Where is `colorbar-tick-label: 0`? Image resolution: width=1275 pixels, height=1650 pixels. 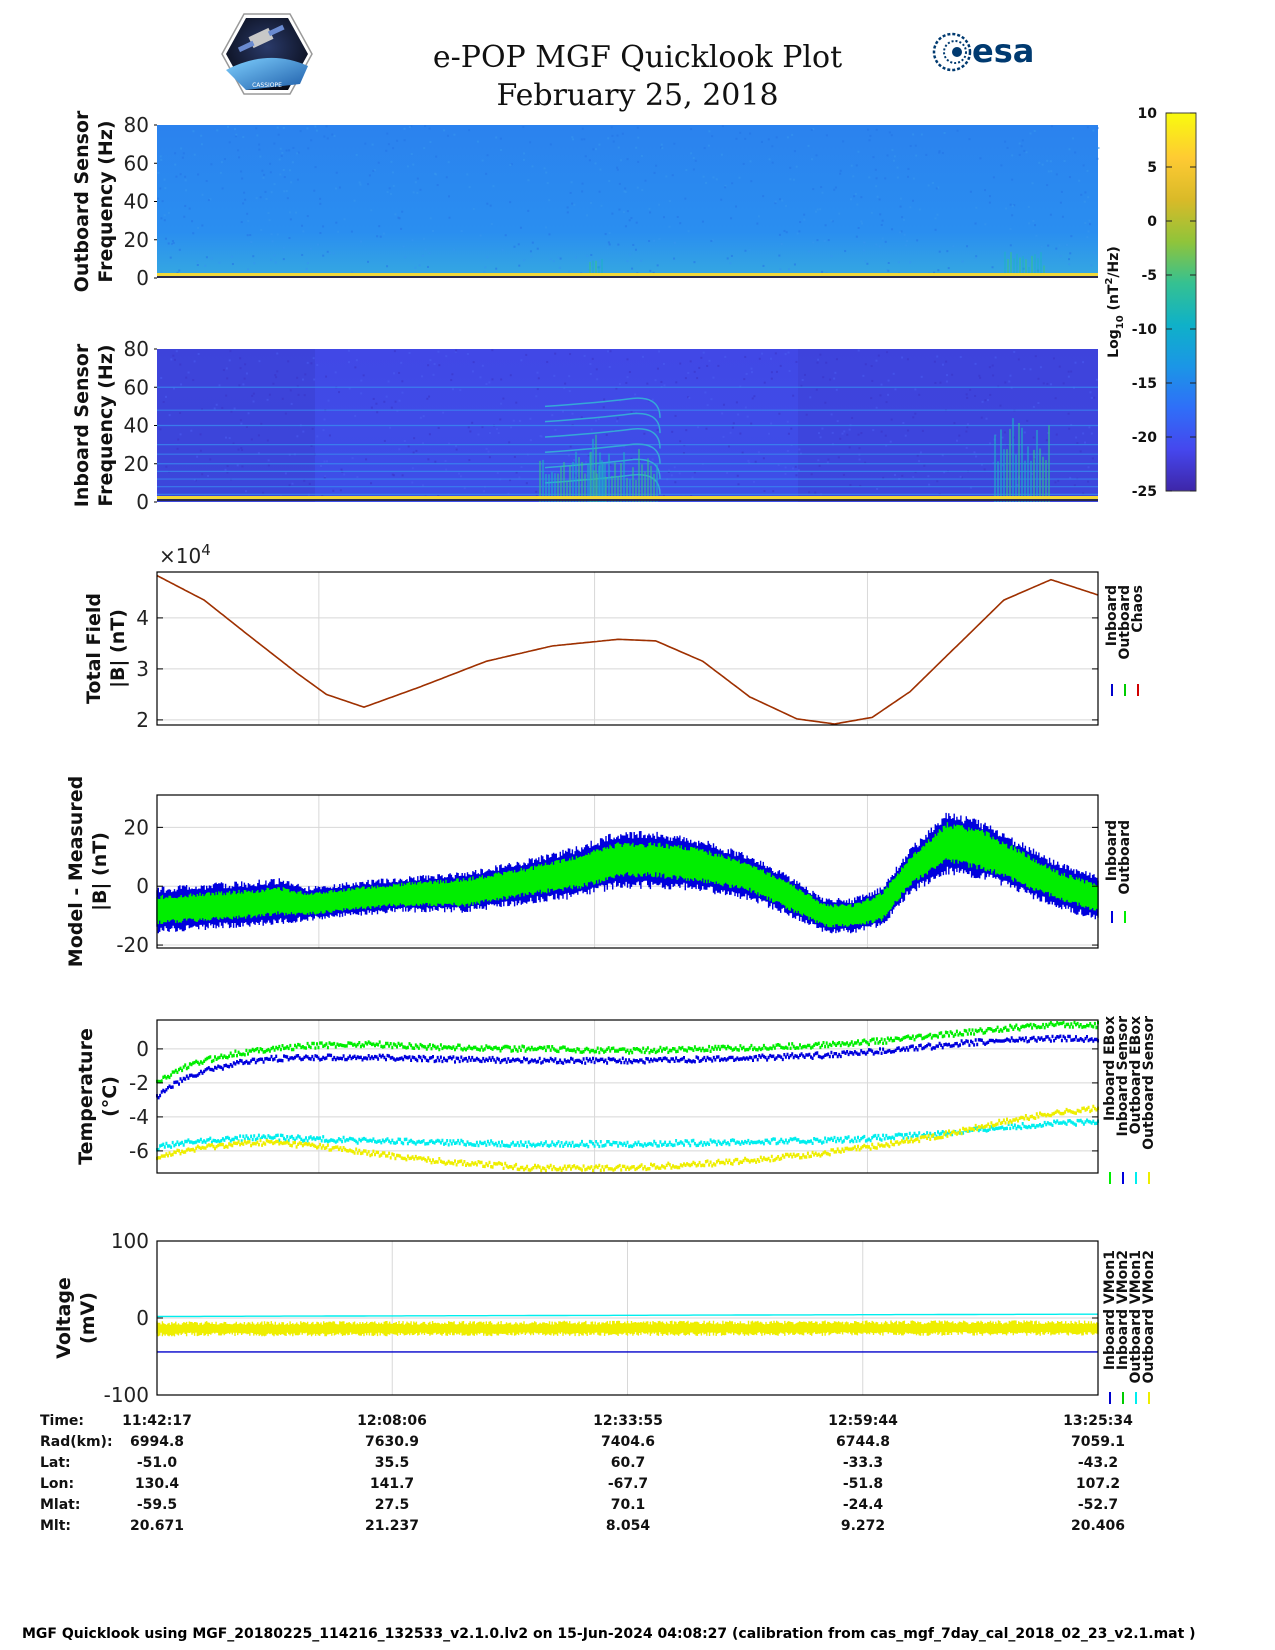
colorbar-tick-label: 0 is located at coordinates (1152, 222).